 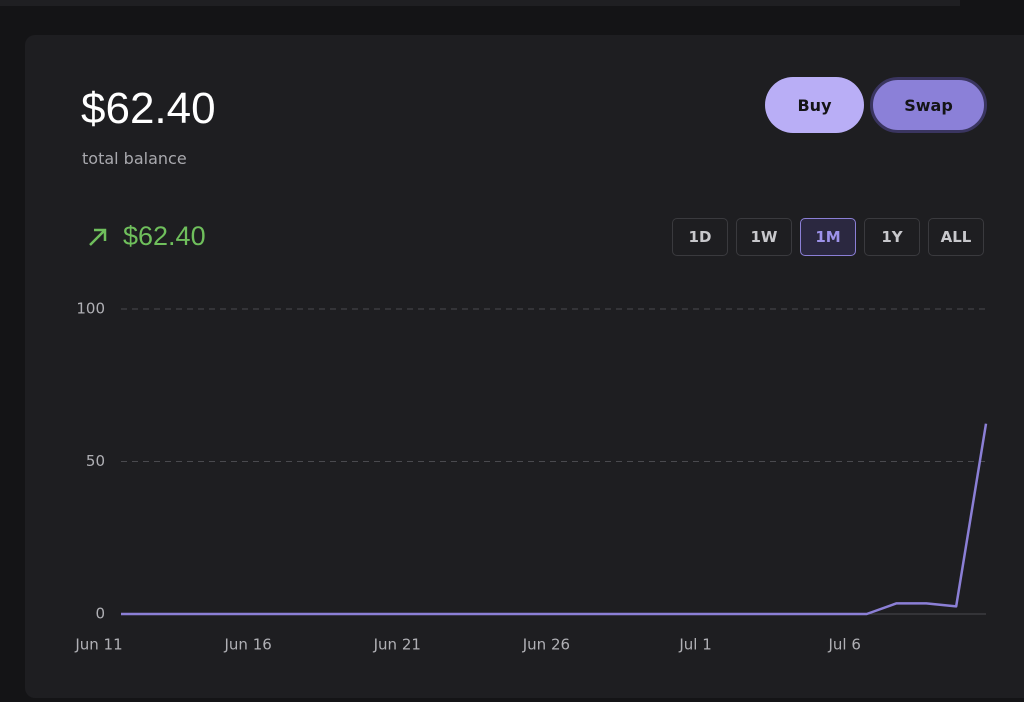 What do you see at coordinates (98, 645) in the screenshot?
I see `x-tick-label: Jun 11` at bounding box center [98, 645].